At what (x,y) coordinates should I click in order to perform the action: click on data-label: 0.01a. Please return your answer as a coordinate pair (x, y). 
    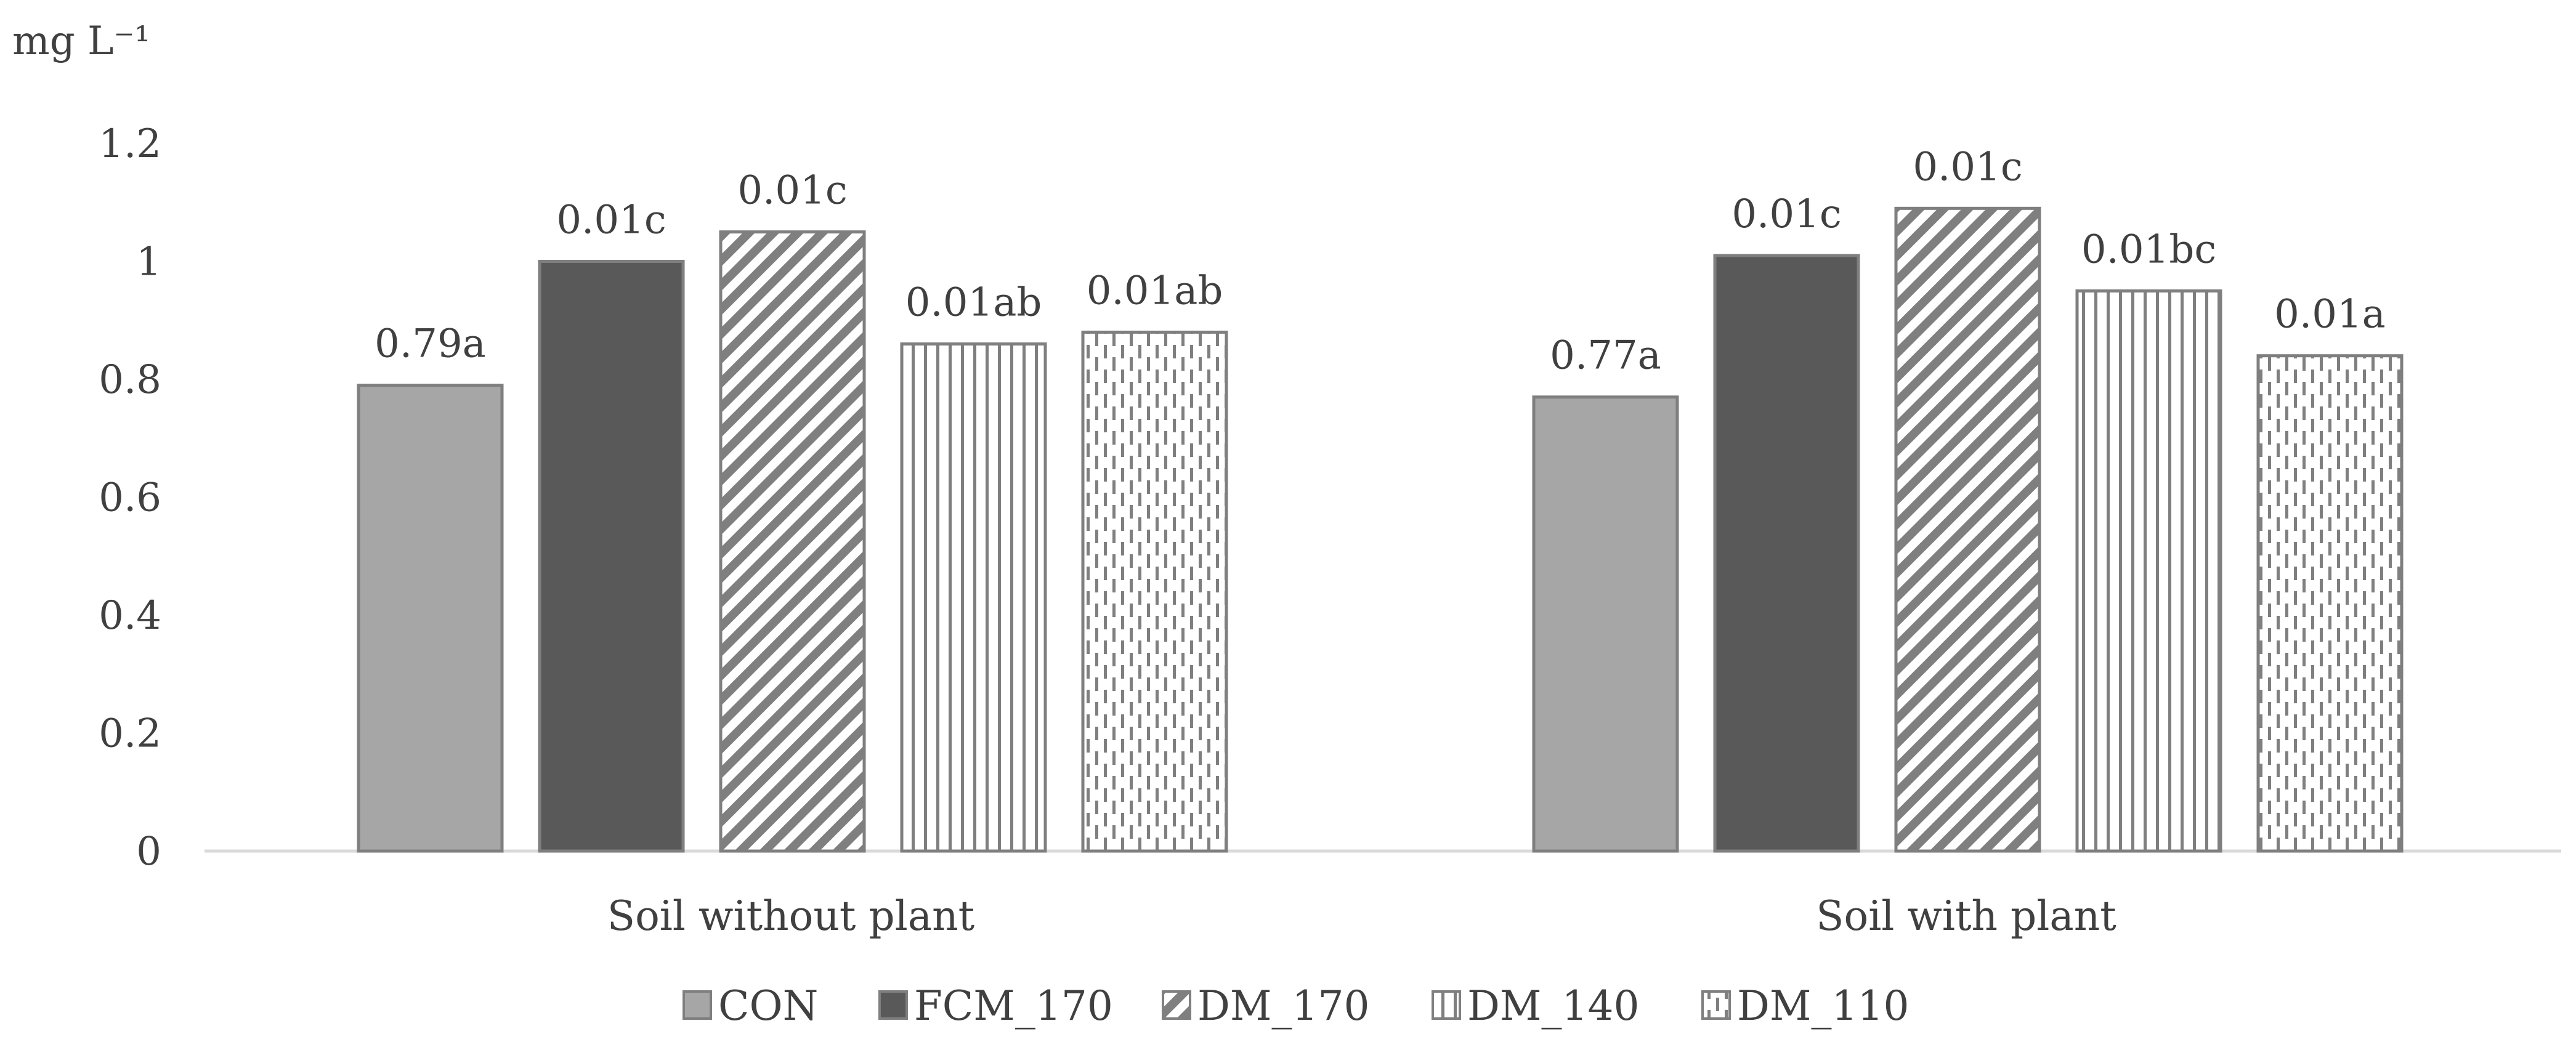
    Looking at the image, I should click on (2330, 314).